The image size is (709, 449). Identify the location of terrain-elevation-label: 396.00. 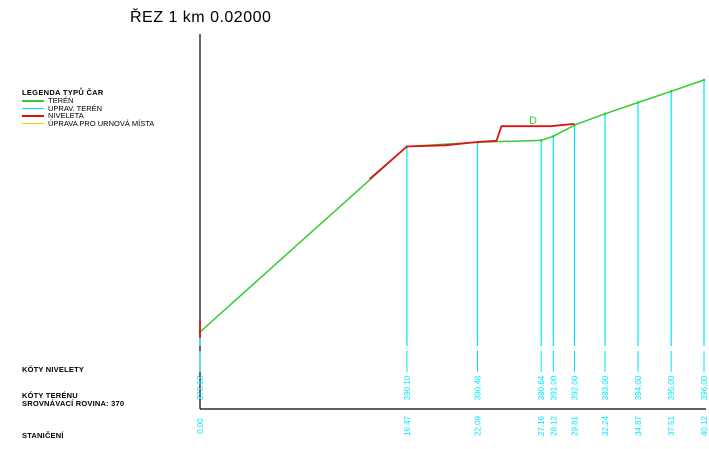
(704, 387).